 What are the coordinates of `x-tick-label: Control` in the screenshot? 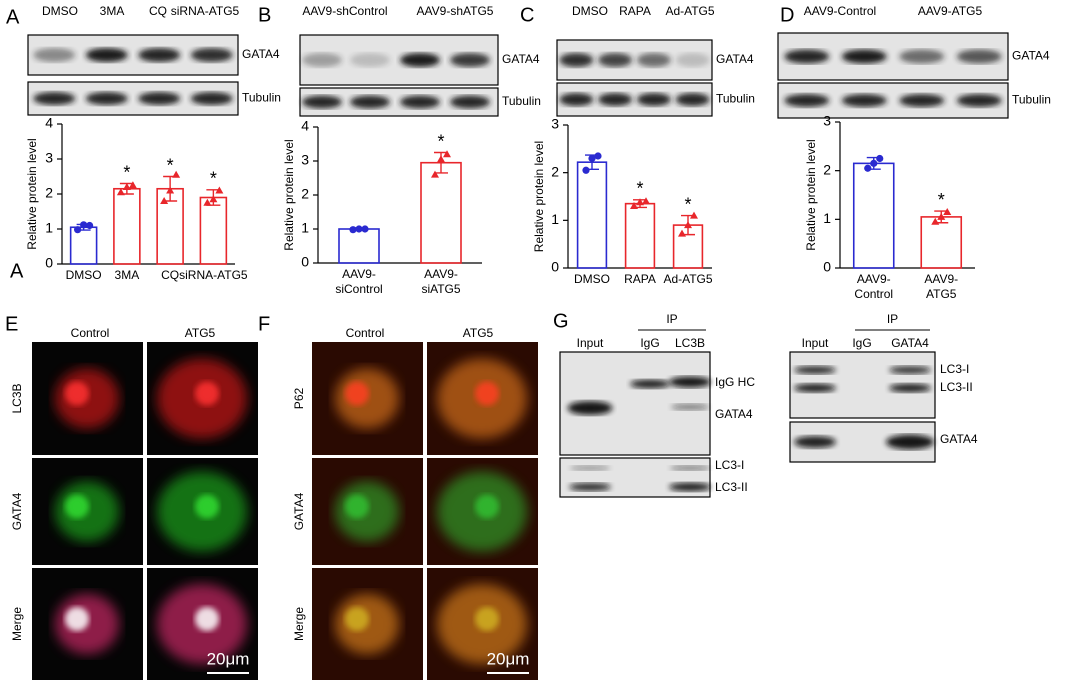 It's located at (873, 294).